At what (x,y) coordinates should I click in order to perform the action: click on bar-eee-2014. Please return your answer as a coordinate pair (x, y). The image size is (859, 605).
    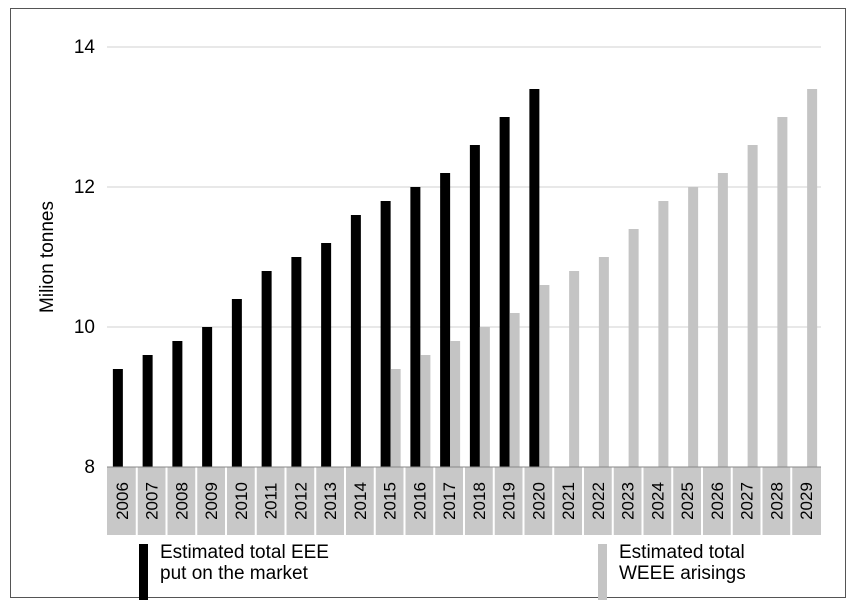
    Looking at the image, I should click on (355, 341).